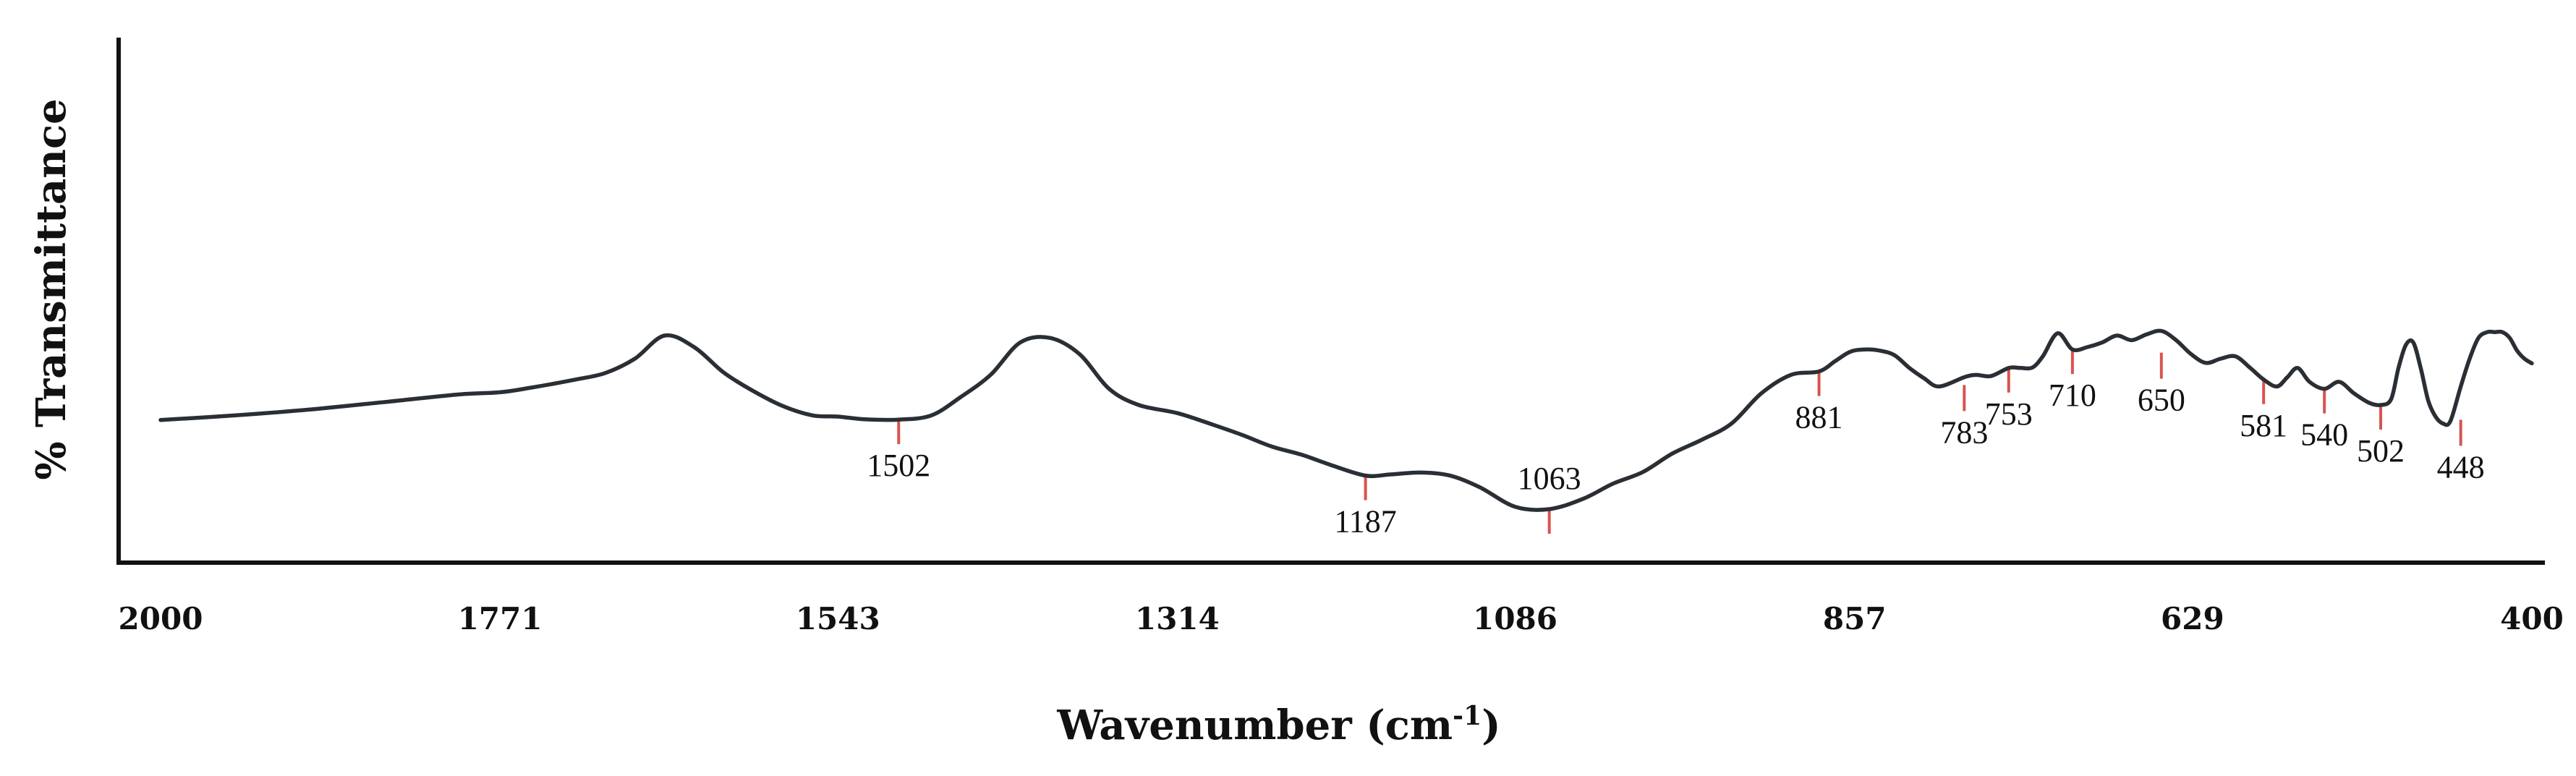 The height and width of the screenshot is (776, 2576). I want to click on peak-label: 1063, so click(1549, 478).